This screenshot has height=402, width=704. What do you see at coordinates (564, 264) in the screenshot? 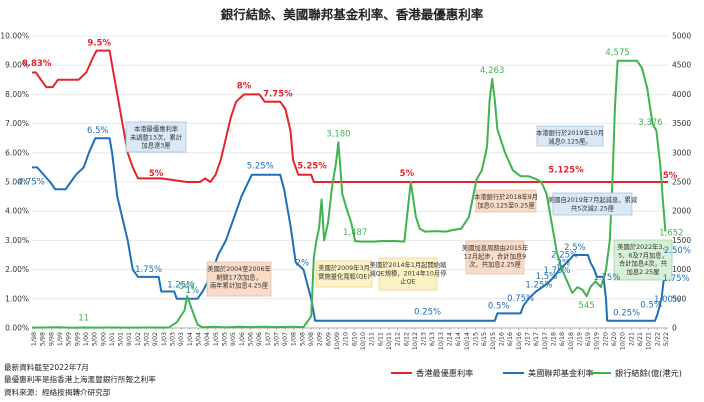
I see `data-label: 2%` at bounding box center [564, 264].